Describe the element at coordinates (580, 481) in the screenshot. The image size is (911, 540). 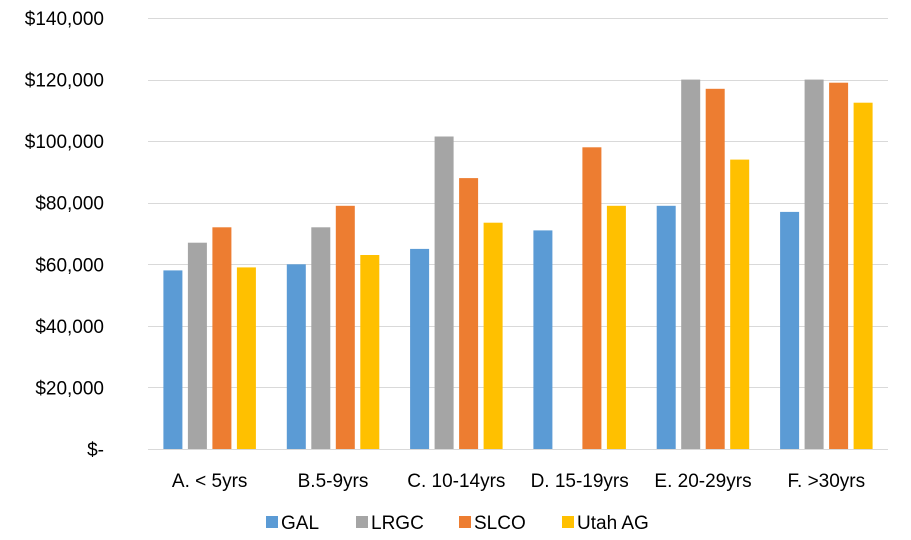
I see `x-tick-label: D. 15-19yrs` at that location.